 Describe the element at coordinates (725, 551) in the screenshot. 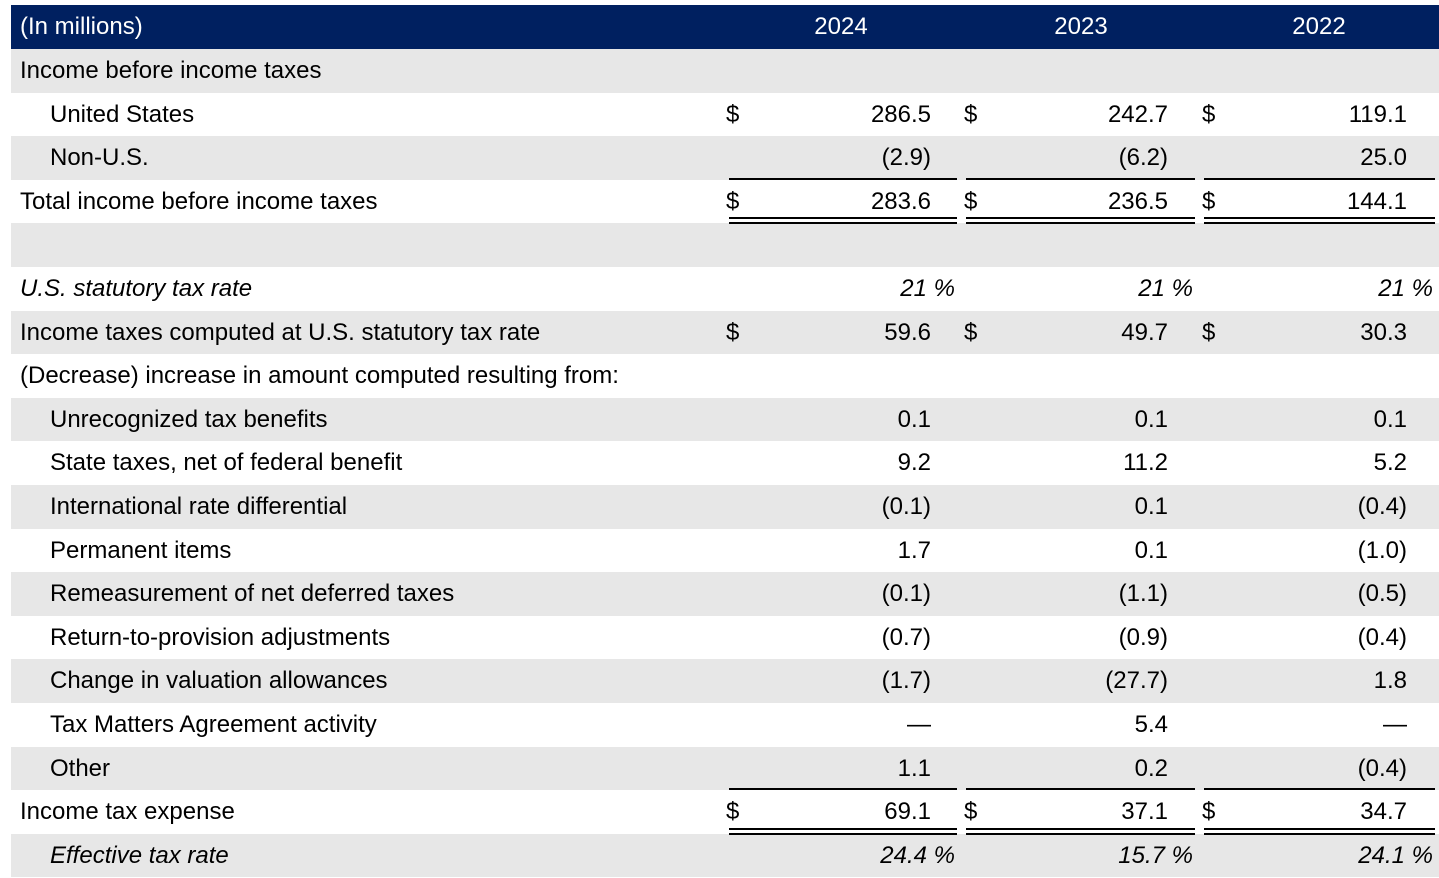

I see `table-row: Permanent items 1.7 0.1 (1.0)` at that location.